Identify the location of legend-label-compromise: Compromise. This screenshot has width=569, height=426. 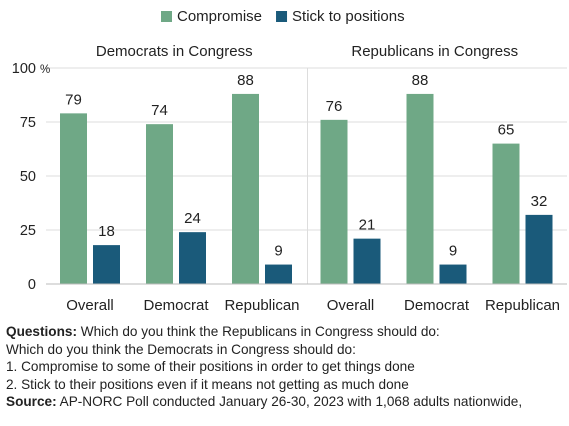
(219, 16).